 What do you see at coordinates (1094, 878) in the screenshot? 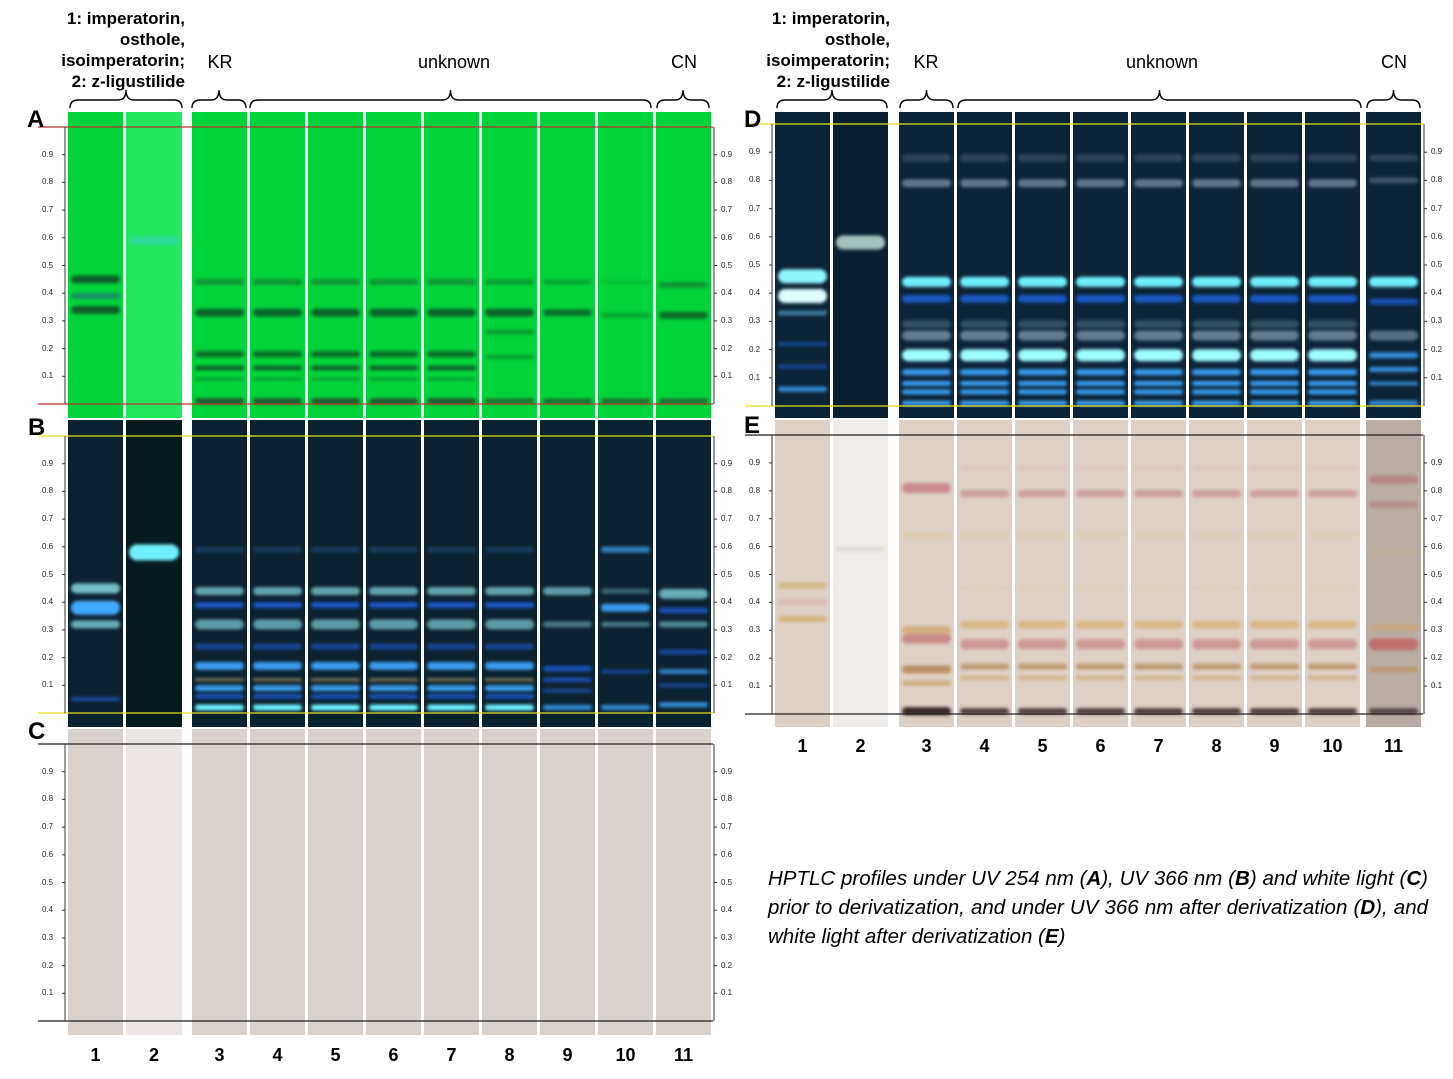
I see `caption-ref-a: A` at bounding box center [1094, 878].